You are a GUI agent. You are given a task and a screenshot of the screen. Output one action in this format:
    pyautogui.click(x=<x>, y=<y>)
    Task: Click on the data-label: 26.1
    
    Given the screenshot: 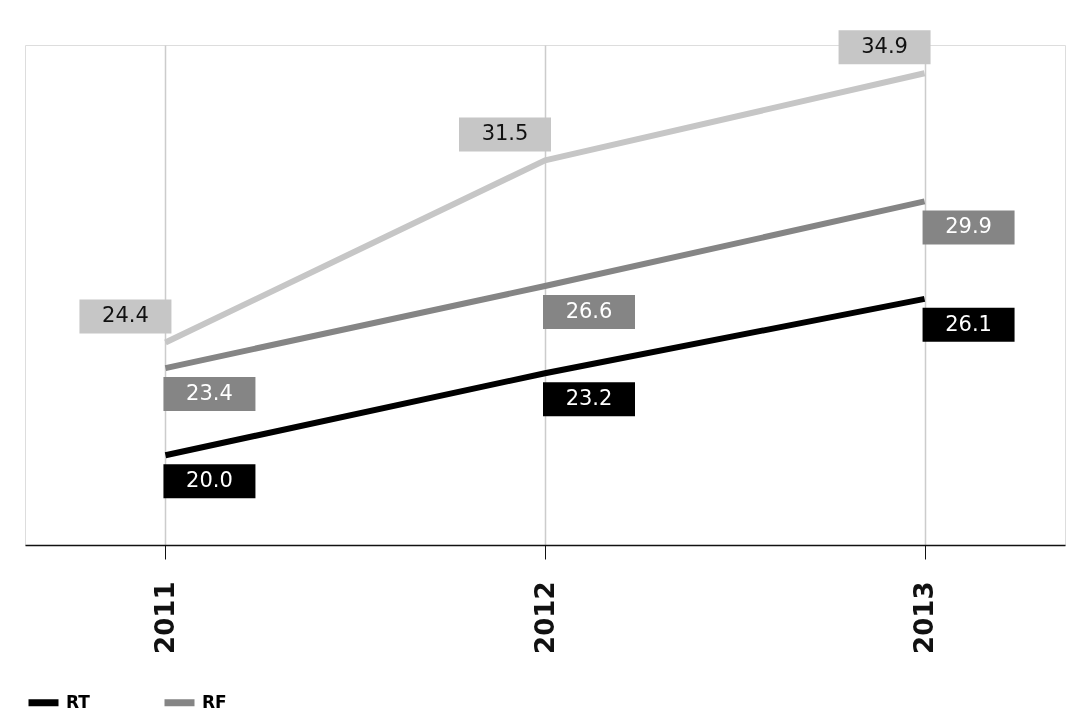 What is the action you would take?
    pyautogui.click(x=968, y=323)
    